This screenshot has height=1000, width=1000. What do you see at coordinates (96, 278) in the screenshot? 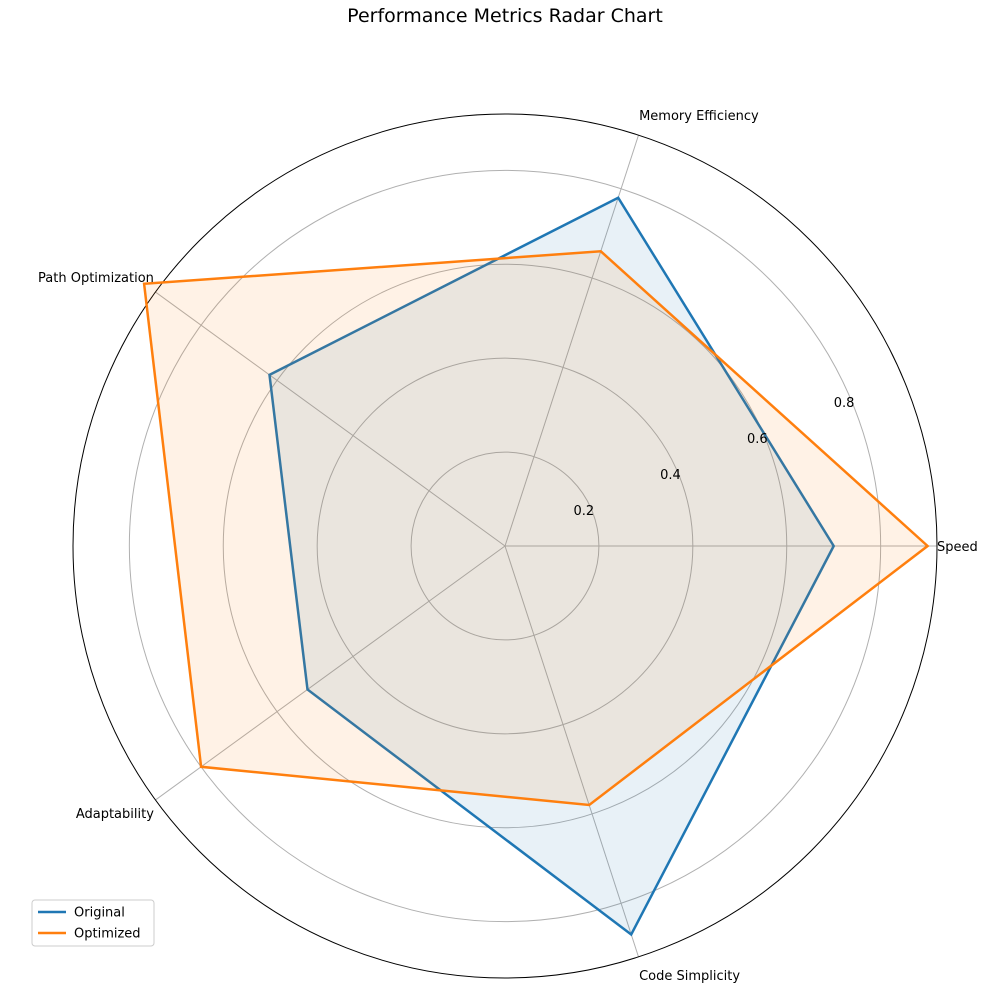
I see `axis-label-path-optimization: Path Optimization` at bounding box center [96, 278].